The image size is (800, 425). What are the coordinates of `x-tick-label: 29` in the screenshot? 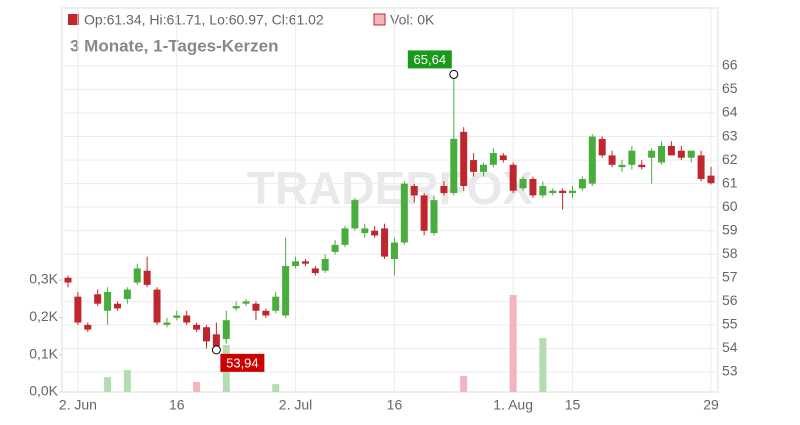 It's located at (711, 405).